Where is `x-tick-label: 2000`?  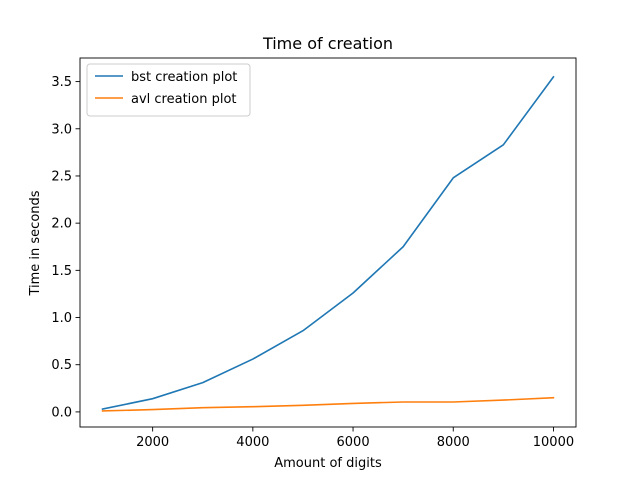 x-tick-label: 2000 is located at coordinates (152, 442).